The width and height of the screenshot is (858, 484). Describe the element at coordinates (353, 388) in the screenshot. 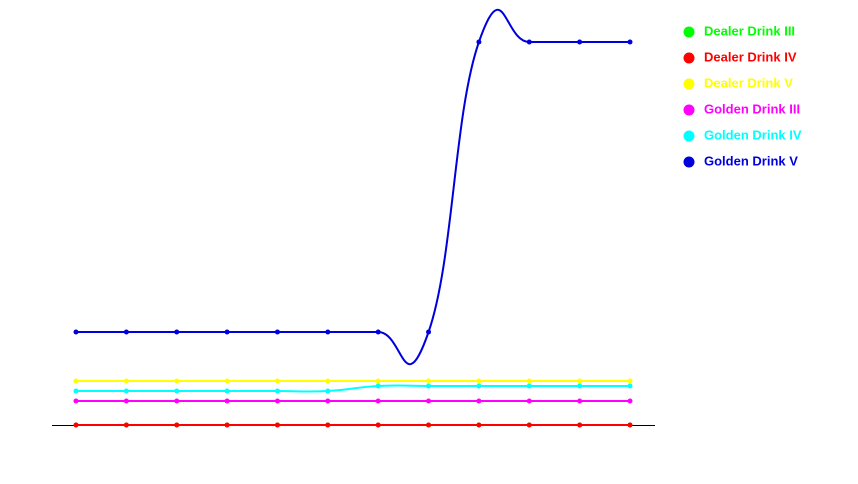

I see `series-line` at that location.